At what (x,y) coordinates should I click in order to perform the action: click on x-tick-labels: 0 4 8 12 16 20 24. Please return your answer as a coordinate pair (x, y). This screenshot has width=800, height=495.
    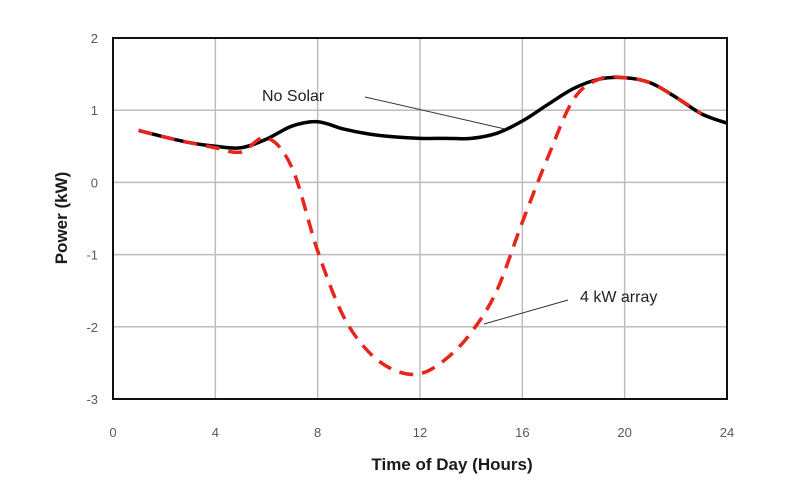
    Looking at the image, I should click on (421, 432).